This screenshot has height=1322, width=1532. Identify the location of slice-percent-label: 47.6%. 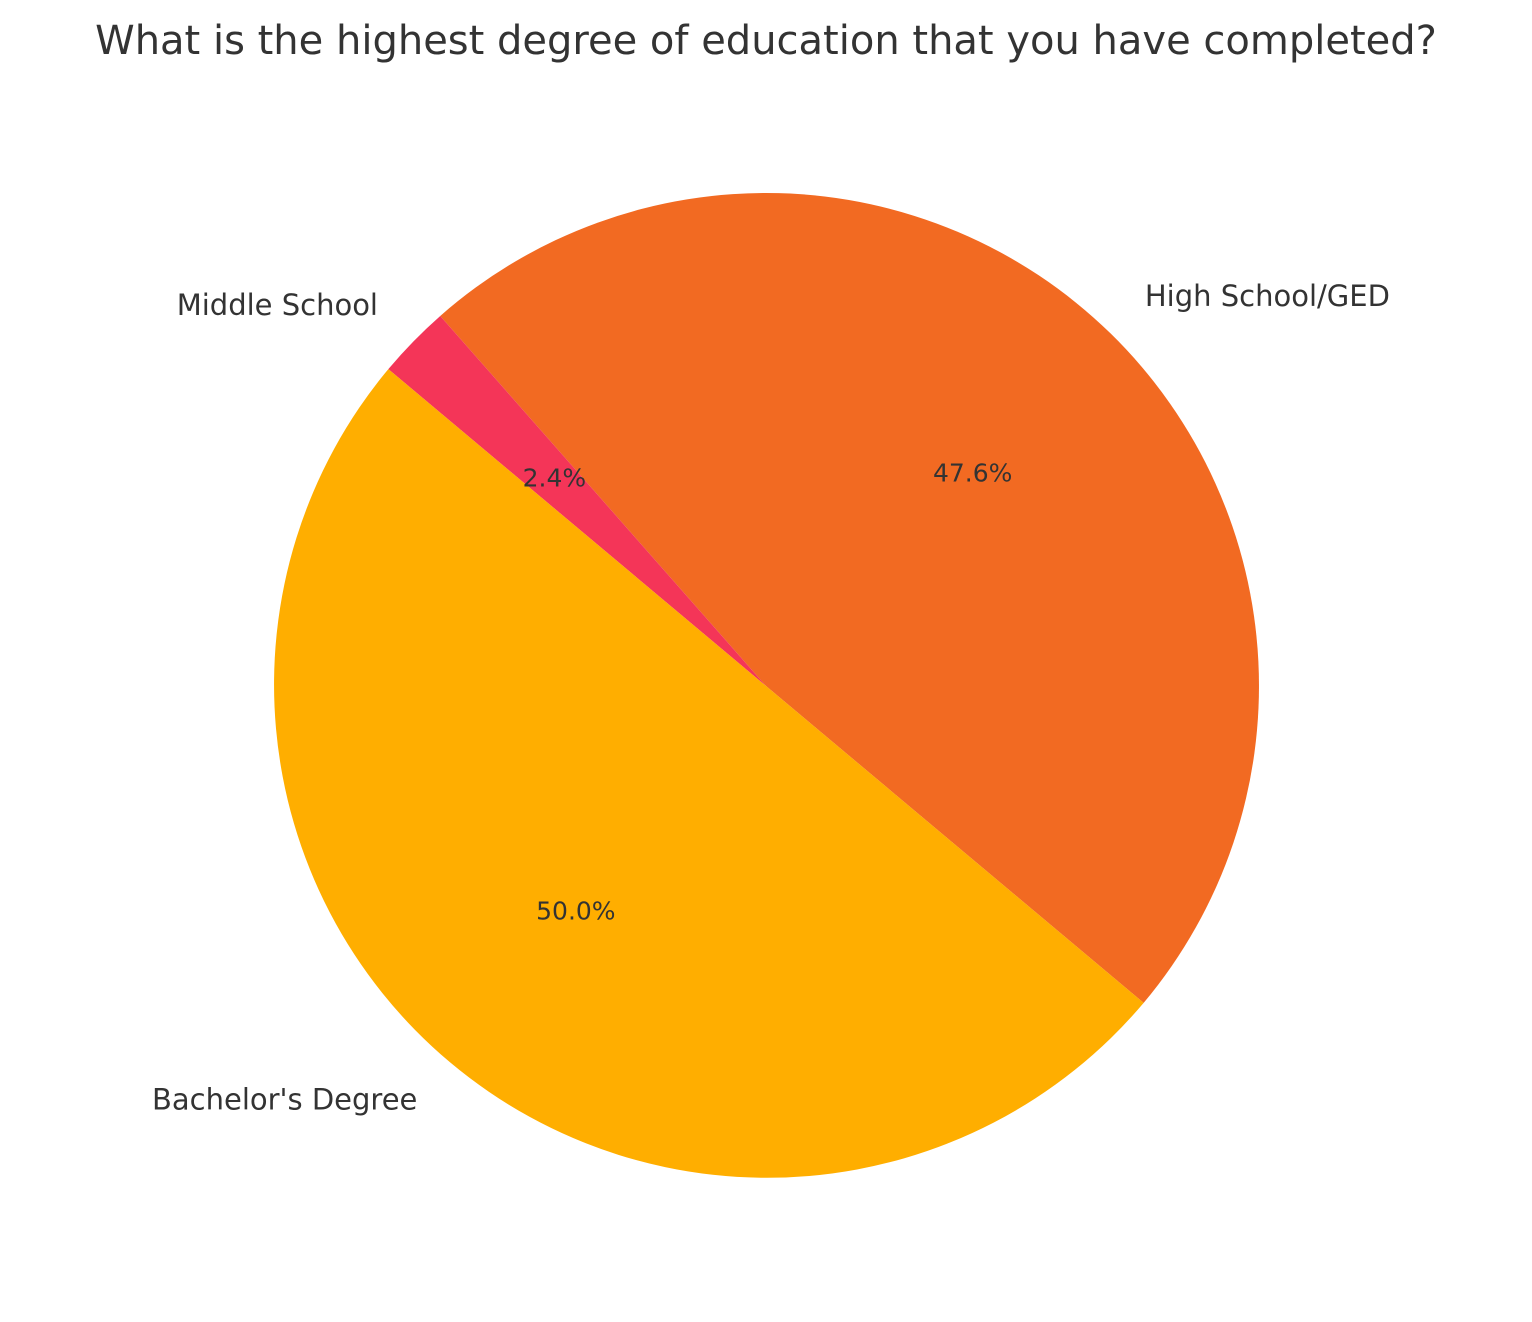
(972, 472).